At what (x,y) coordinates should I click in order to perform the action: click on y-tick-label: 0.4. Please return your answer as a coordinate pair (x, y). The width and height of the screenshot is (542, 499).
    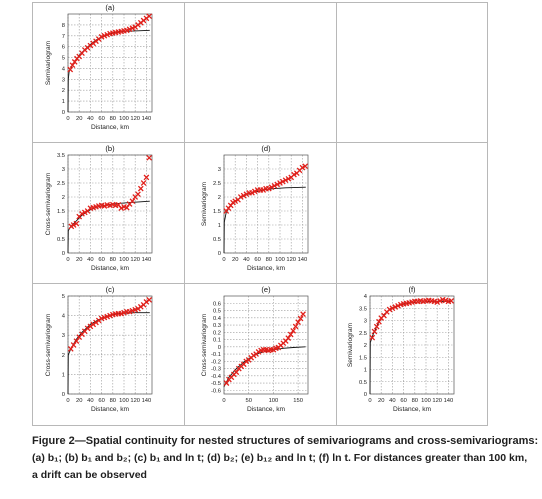
    Looking at the image, I should click on (217, 319).